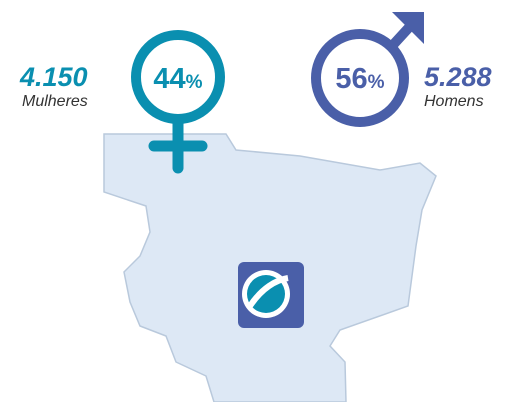 The image size is (506, 402). What do you see at coordinates (376, 82) in the screenshot?
I see `male-percent-unit: %` at bounding box center [376, 82].